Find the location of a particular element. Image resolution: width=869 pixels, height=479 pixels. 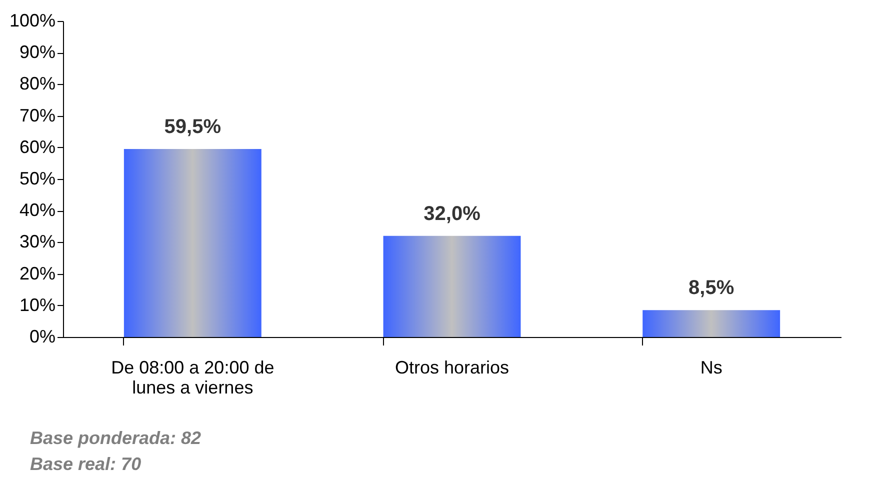

y-tick-label: 60% is located at coordinates (37, 146).